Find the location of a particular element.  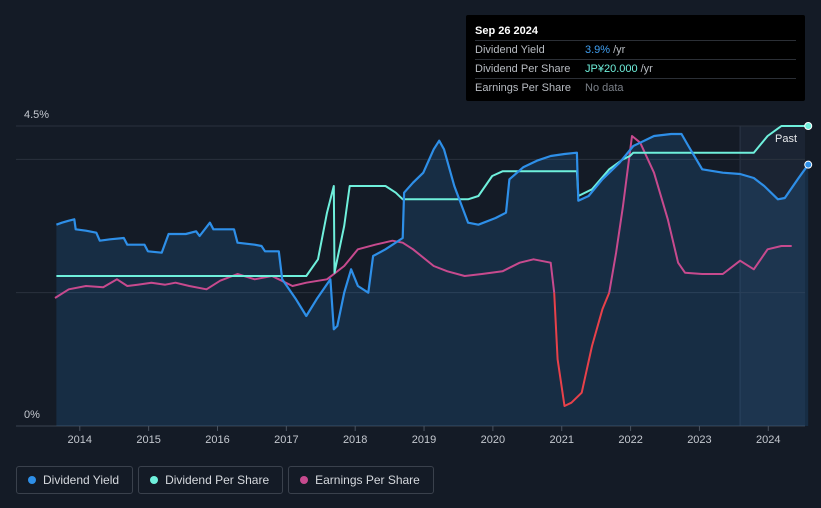

tooltip-label: Dividend Yield is located at coordinates (510, 50).